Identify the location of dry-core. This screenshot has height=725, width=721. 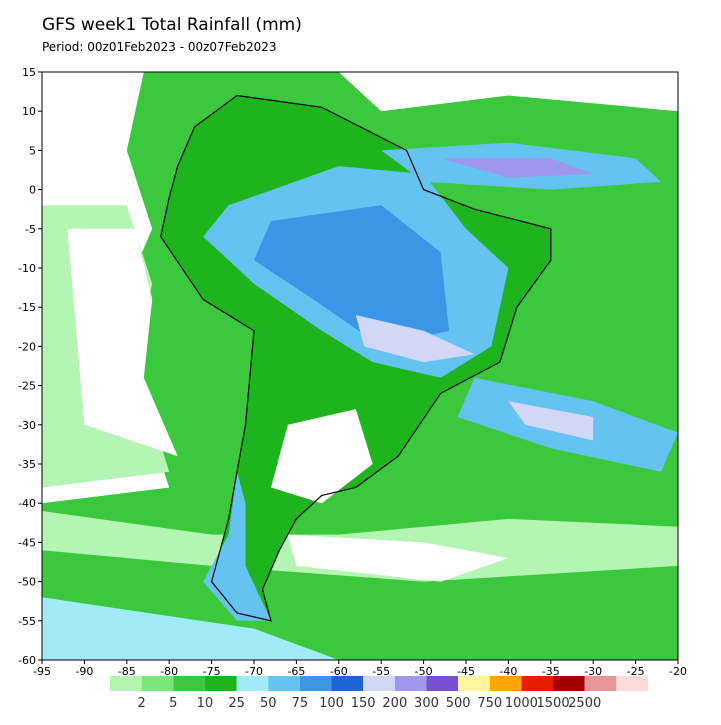
(122, 342).